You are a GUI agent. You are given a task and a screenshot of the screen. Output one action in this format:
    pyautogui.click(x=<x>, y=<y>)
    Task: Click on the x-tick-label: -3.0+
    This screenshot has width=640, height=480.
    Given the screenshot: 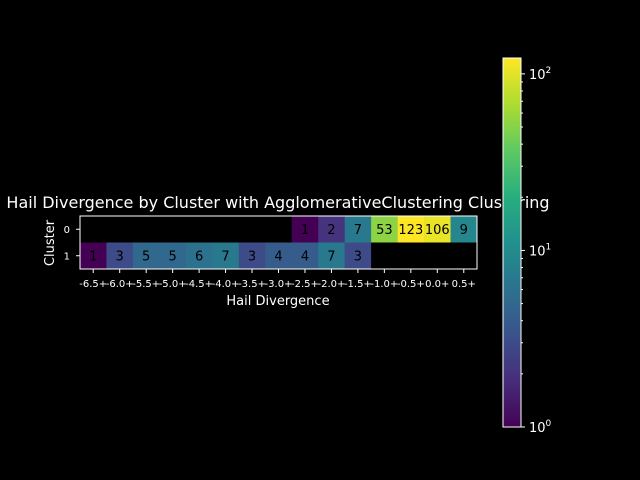 What is the action you would take?
    pyautogui.click(x=279, y=284)
    